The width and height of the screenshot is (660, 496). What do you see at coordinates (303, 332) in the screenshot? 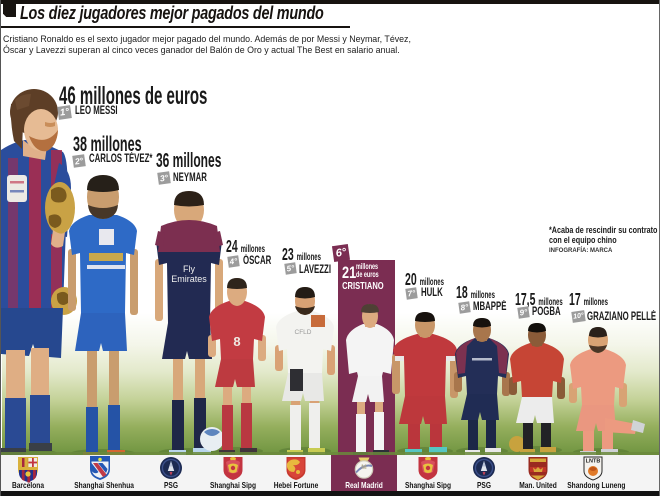
I see `svg-text: CFLD` at bounding box center [303, 332].